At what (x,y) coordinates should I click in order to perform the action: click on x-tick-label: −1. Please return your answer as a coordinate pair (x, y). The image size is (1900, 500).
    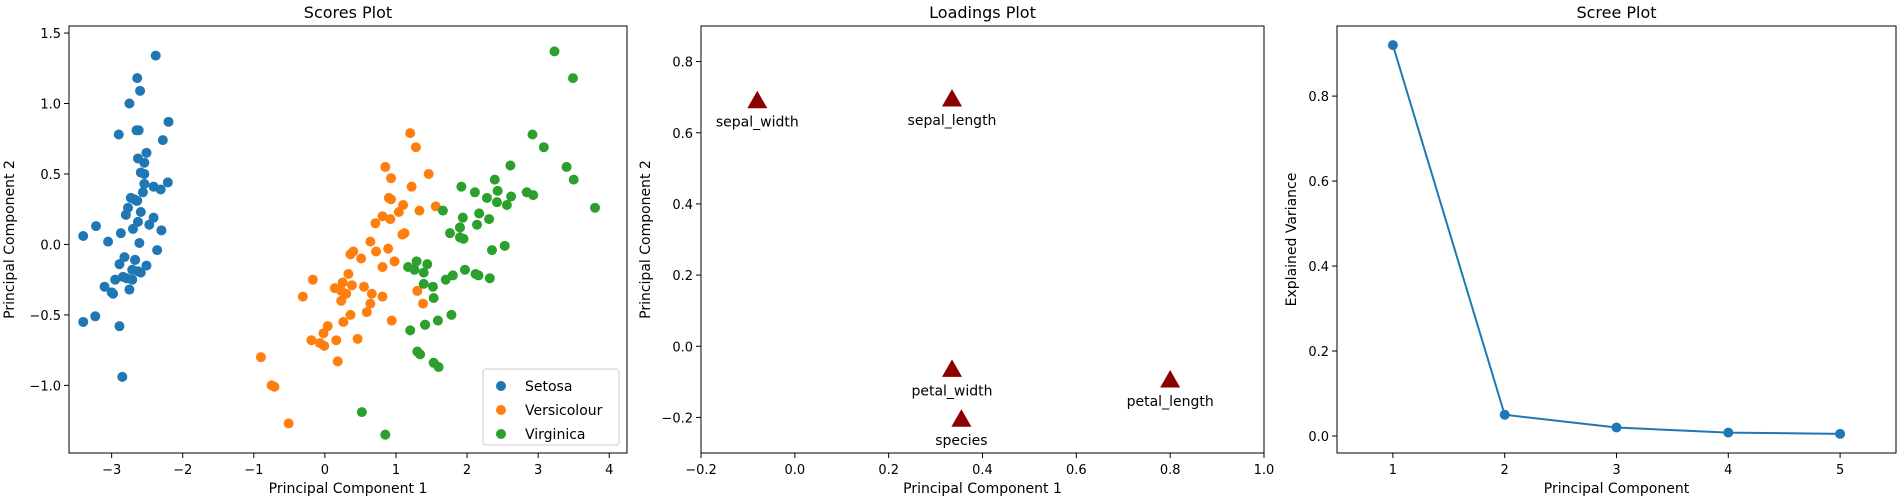
    Looking at the image, I should click on (253, 470).